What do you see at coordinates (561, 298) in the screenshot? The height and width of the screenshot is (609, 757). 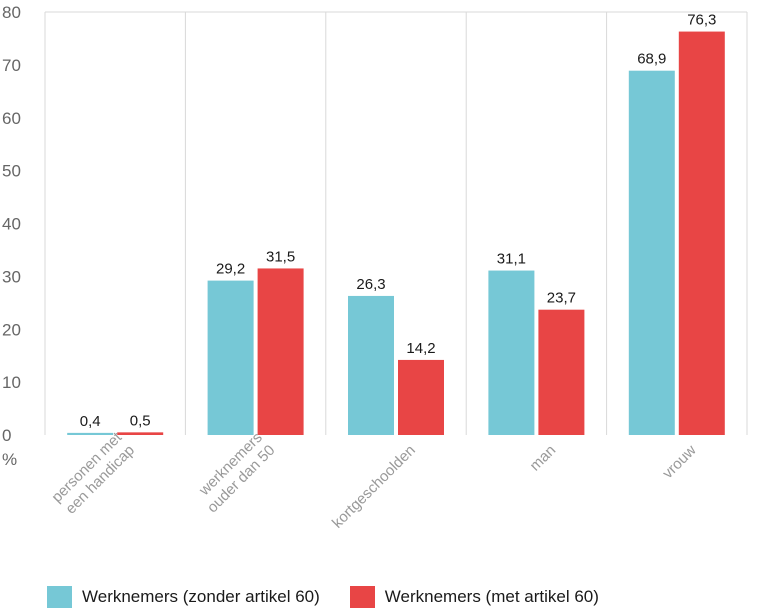 I see `data-label: 23,7` at bounding box center [561, 298].